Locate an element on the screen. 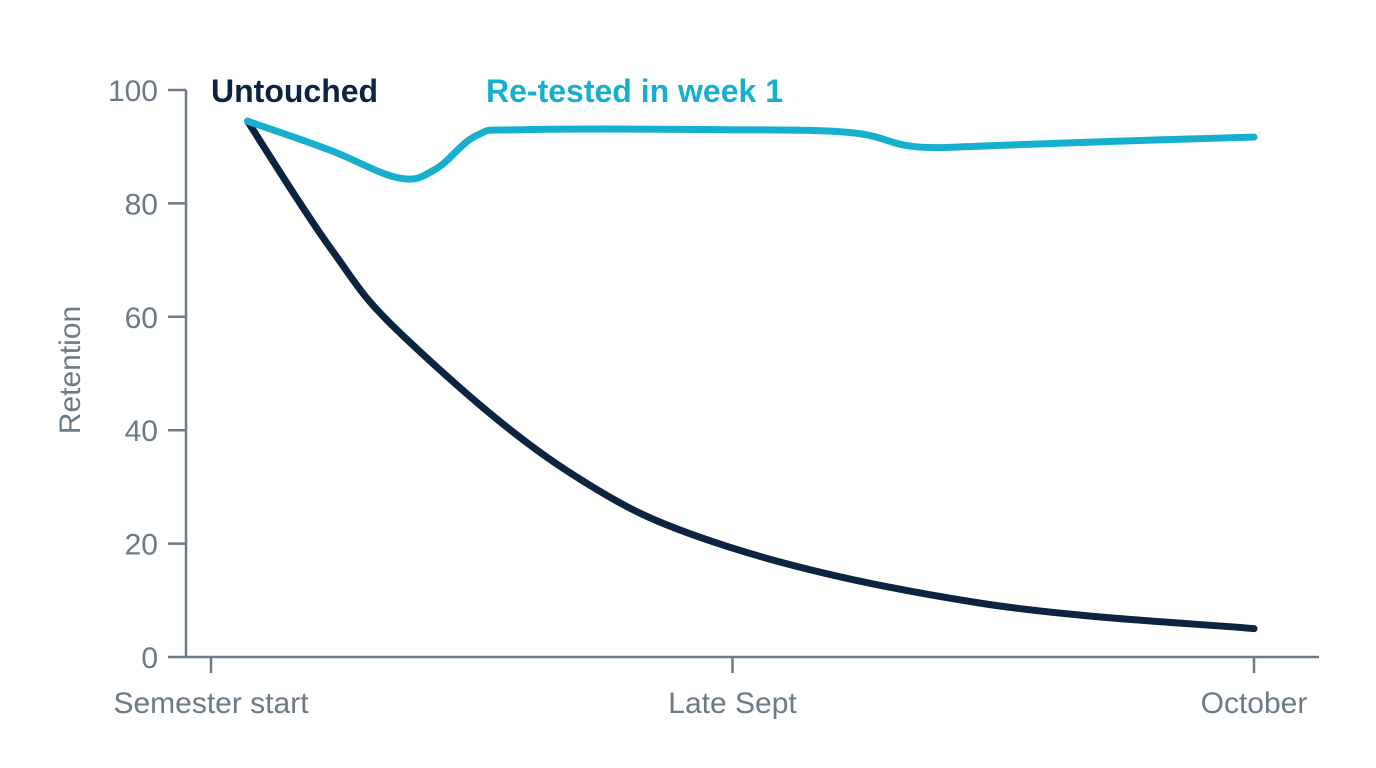  y-tick-label: 40 is located at coordinates (141, 431).